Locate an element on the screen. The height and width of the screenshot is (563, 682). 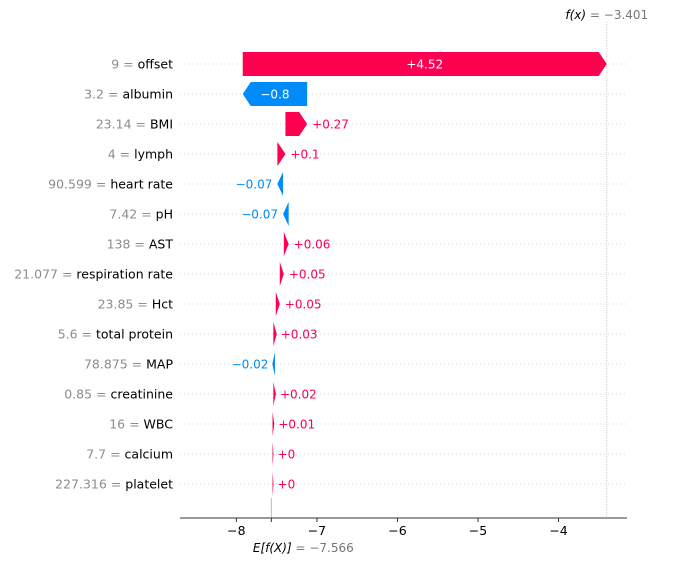
feature-label: 90.599 = heart rate is located at coordinates (110, 184).